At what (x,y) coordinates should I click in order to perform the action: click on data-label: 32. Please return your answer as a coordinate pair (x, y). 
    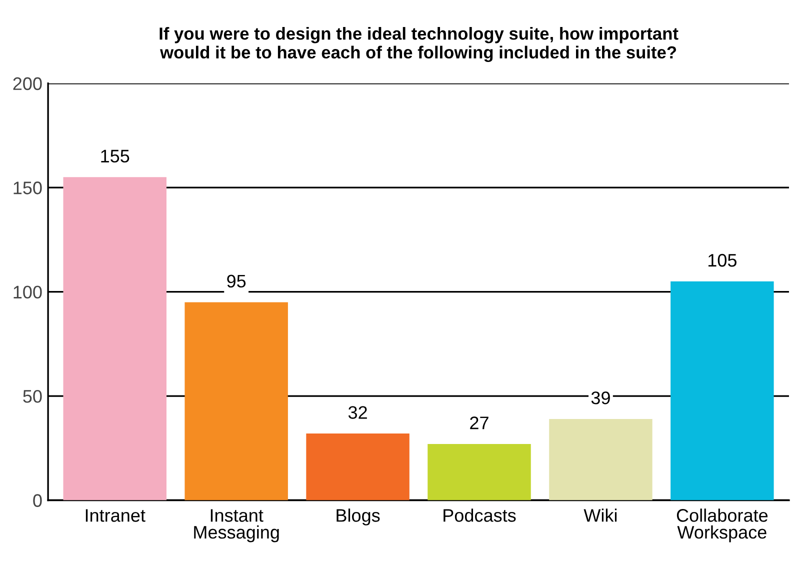
    Looking at the image, I should click on (357, 412).